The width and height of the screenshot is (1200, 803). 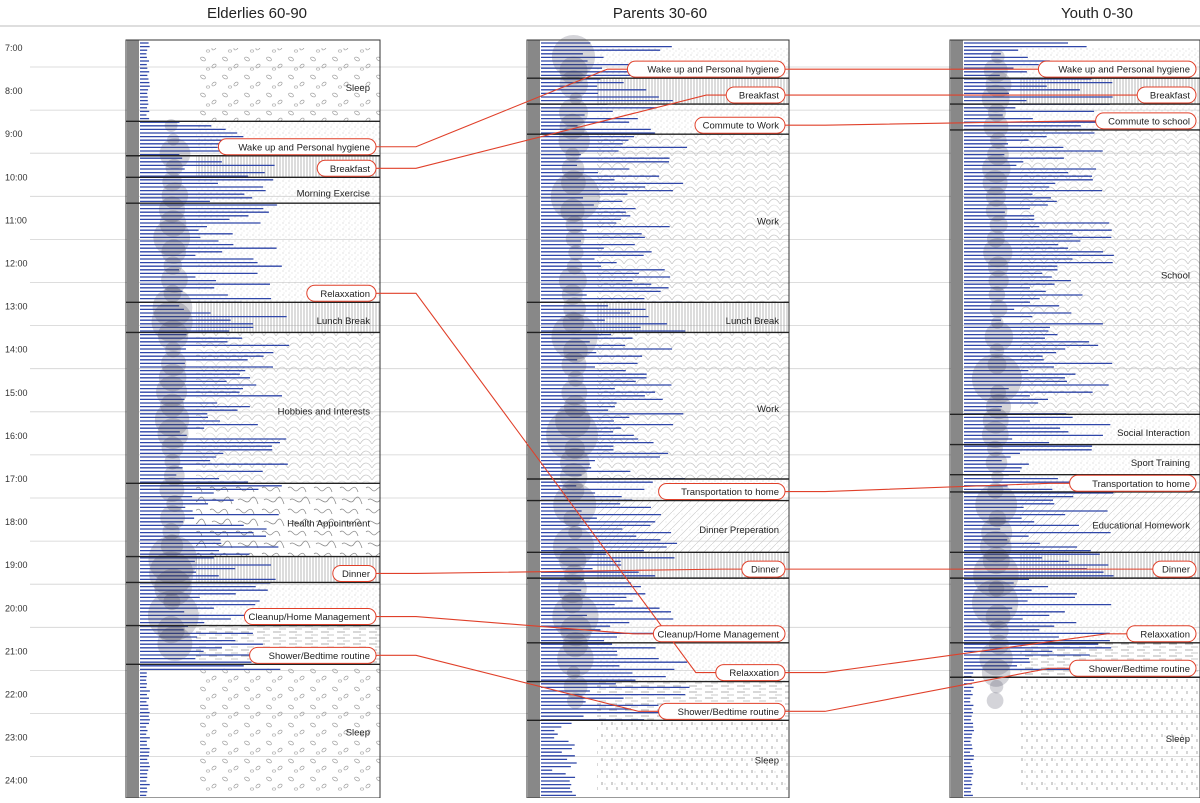 What do you see at coordinates (754, 673) in the screenshot?
I see `activity-label-text: Relaxxation` at bounding box center [754, 673].